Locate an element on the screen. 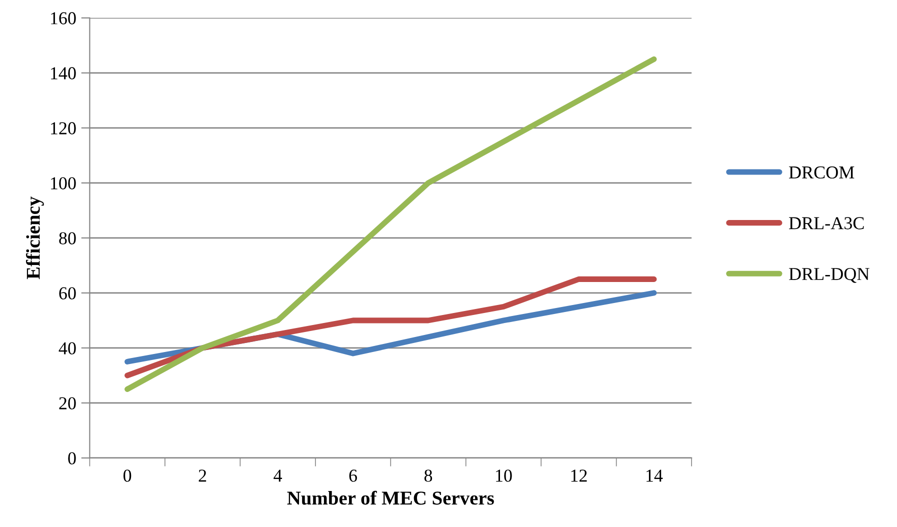 The width and height of the screenshot is (897, 527). y-tick-label: 40 is located at coordinates (67, 348).